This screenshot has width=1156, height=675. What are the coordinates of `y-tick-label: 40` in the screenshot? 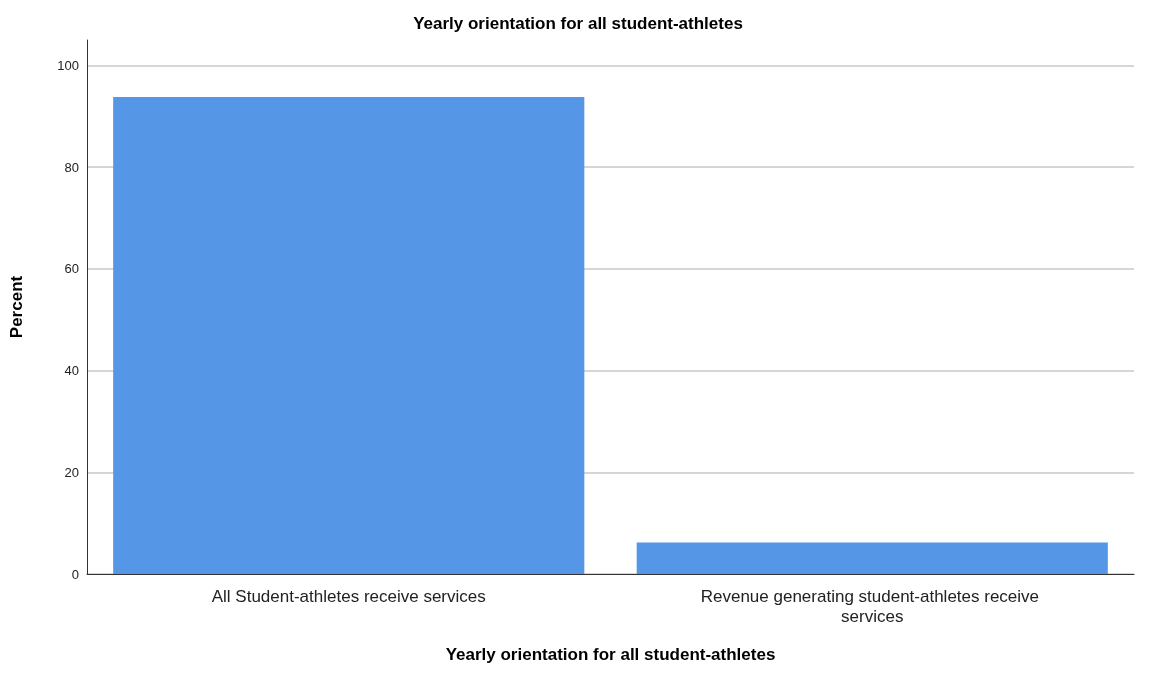 It's located at (71, 371).